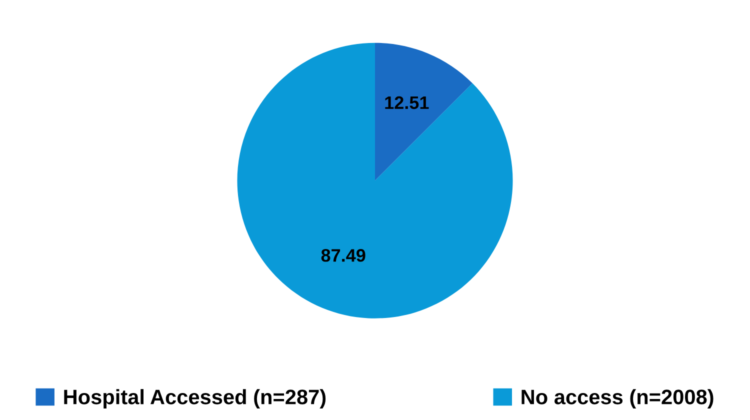 Image resolution: width=750 pixels, height=420 pixels. I want to click on data-label: 12.51, so click(407, 103).